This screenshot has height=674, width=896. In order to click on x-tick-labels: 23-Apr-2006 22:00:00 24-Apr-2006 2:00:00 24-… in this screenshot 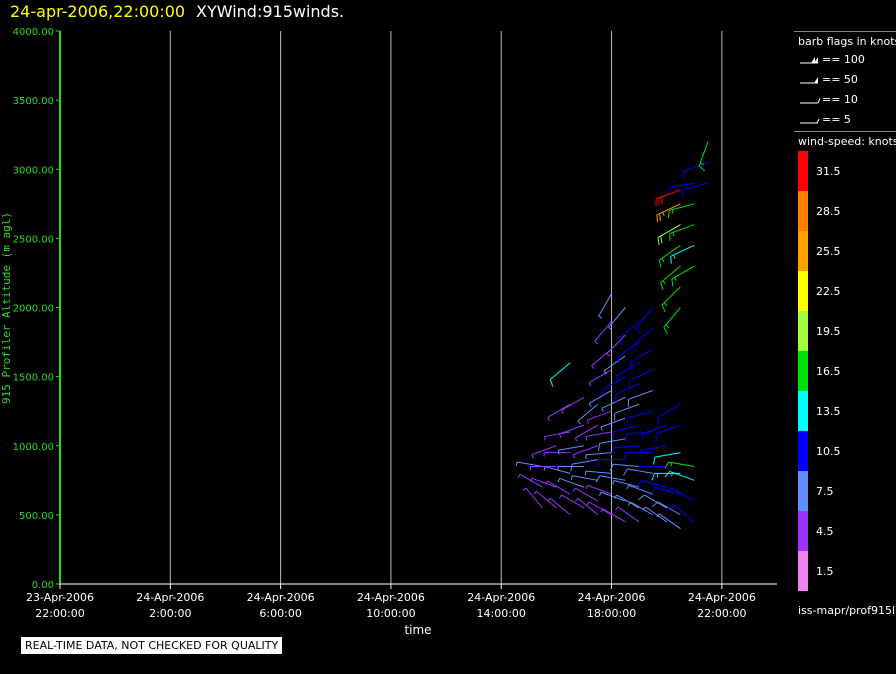, I will do `click(391, 602)`.